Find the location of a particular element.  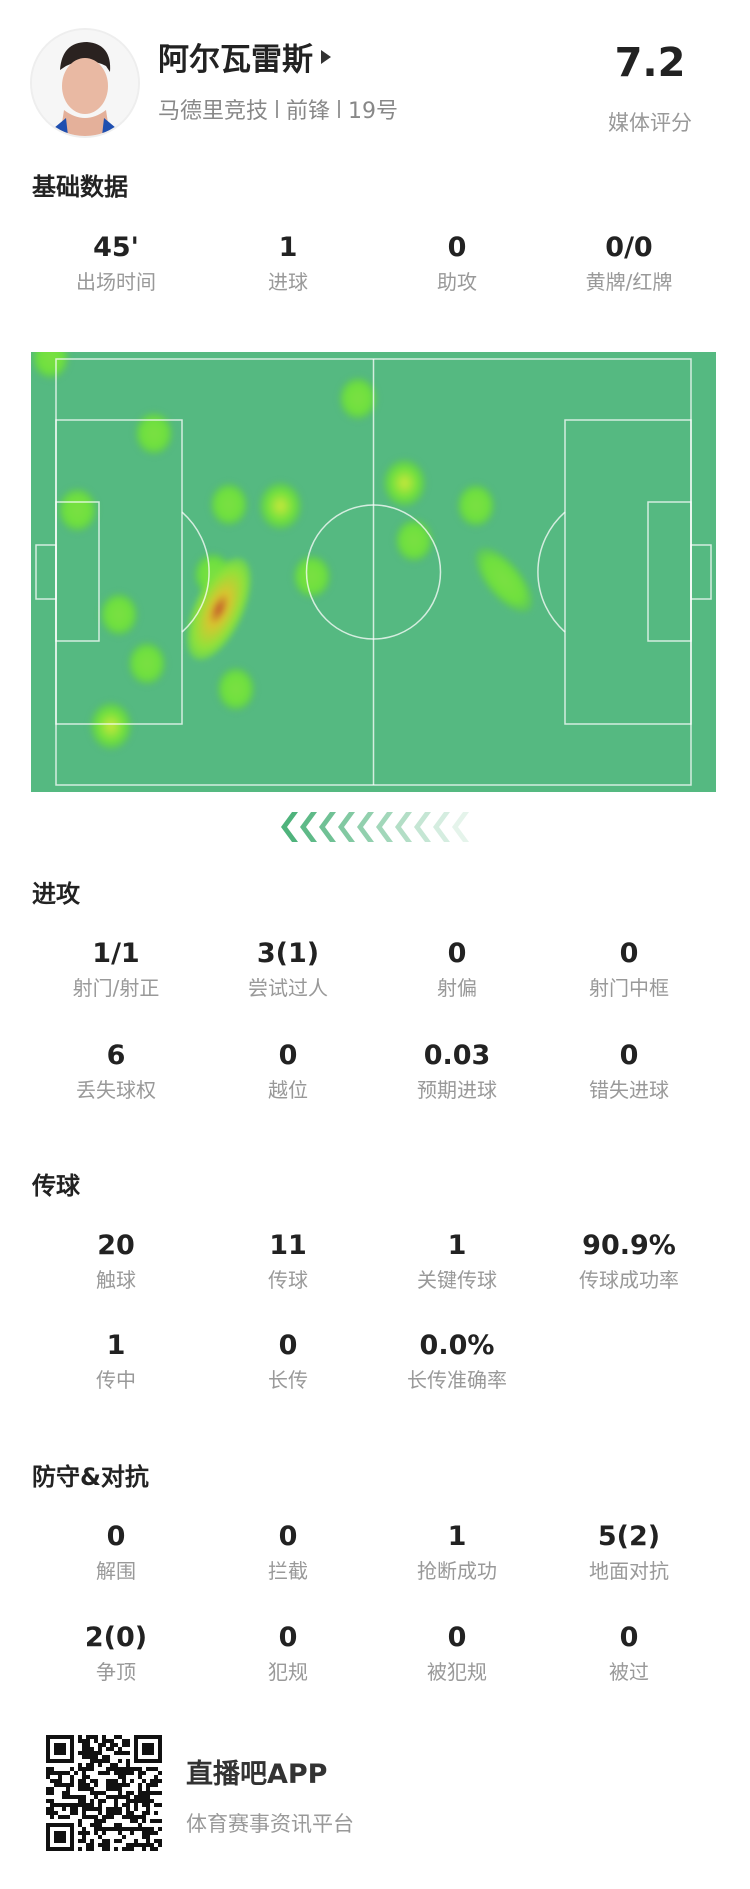

media-rating-label: 媒体评分 is located at coordinates (650, 123).